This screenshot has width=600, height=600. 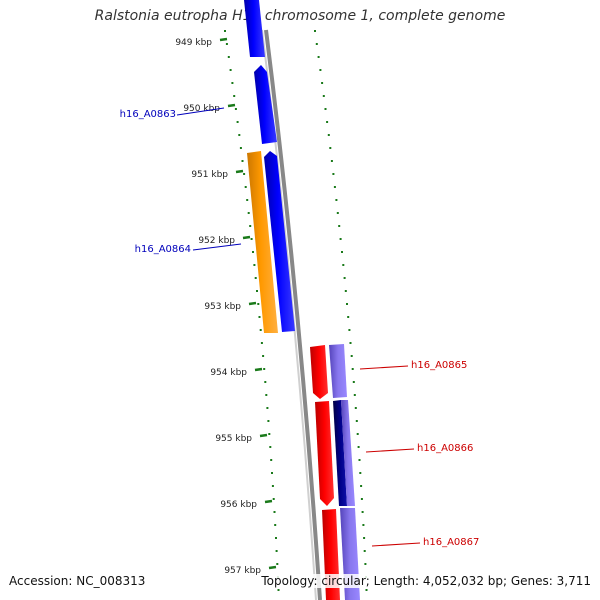 I want to click on tick-marks, so click(x=248, y=303).